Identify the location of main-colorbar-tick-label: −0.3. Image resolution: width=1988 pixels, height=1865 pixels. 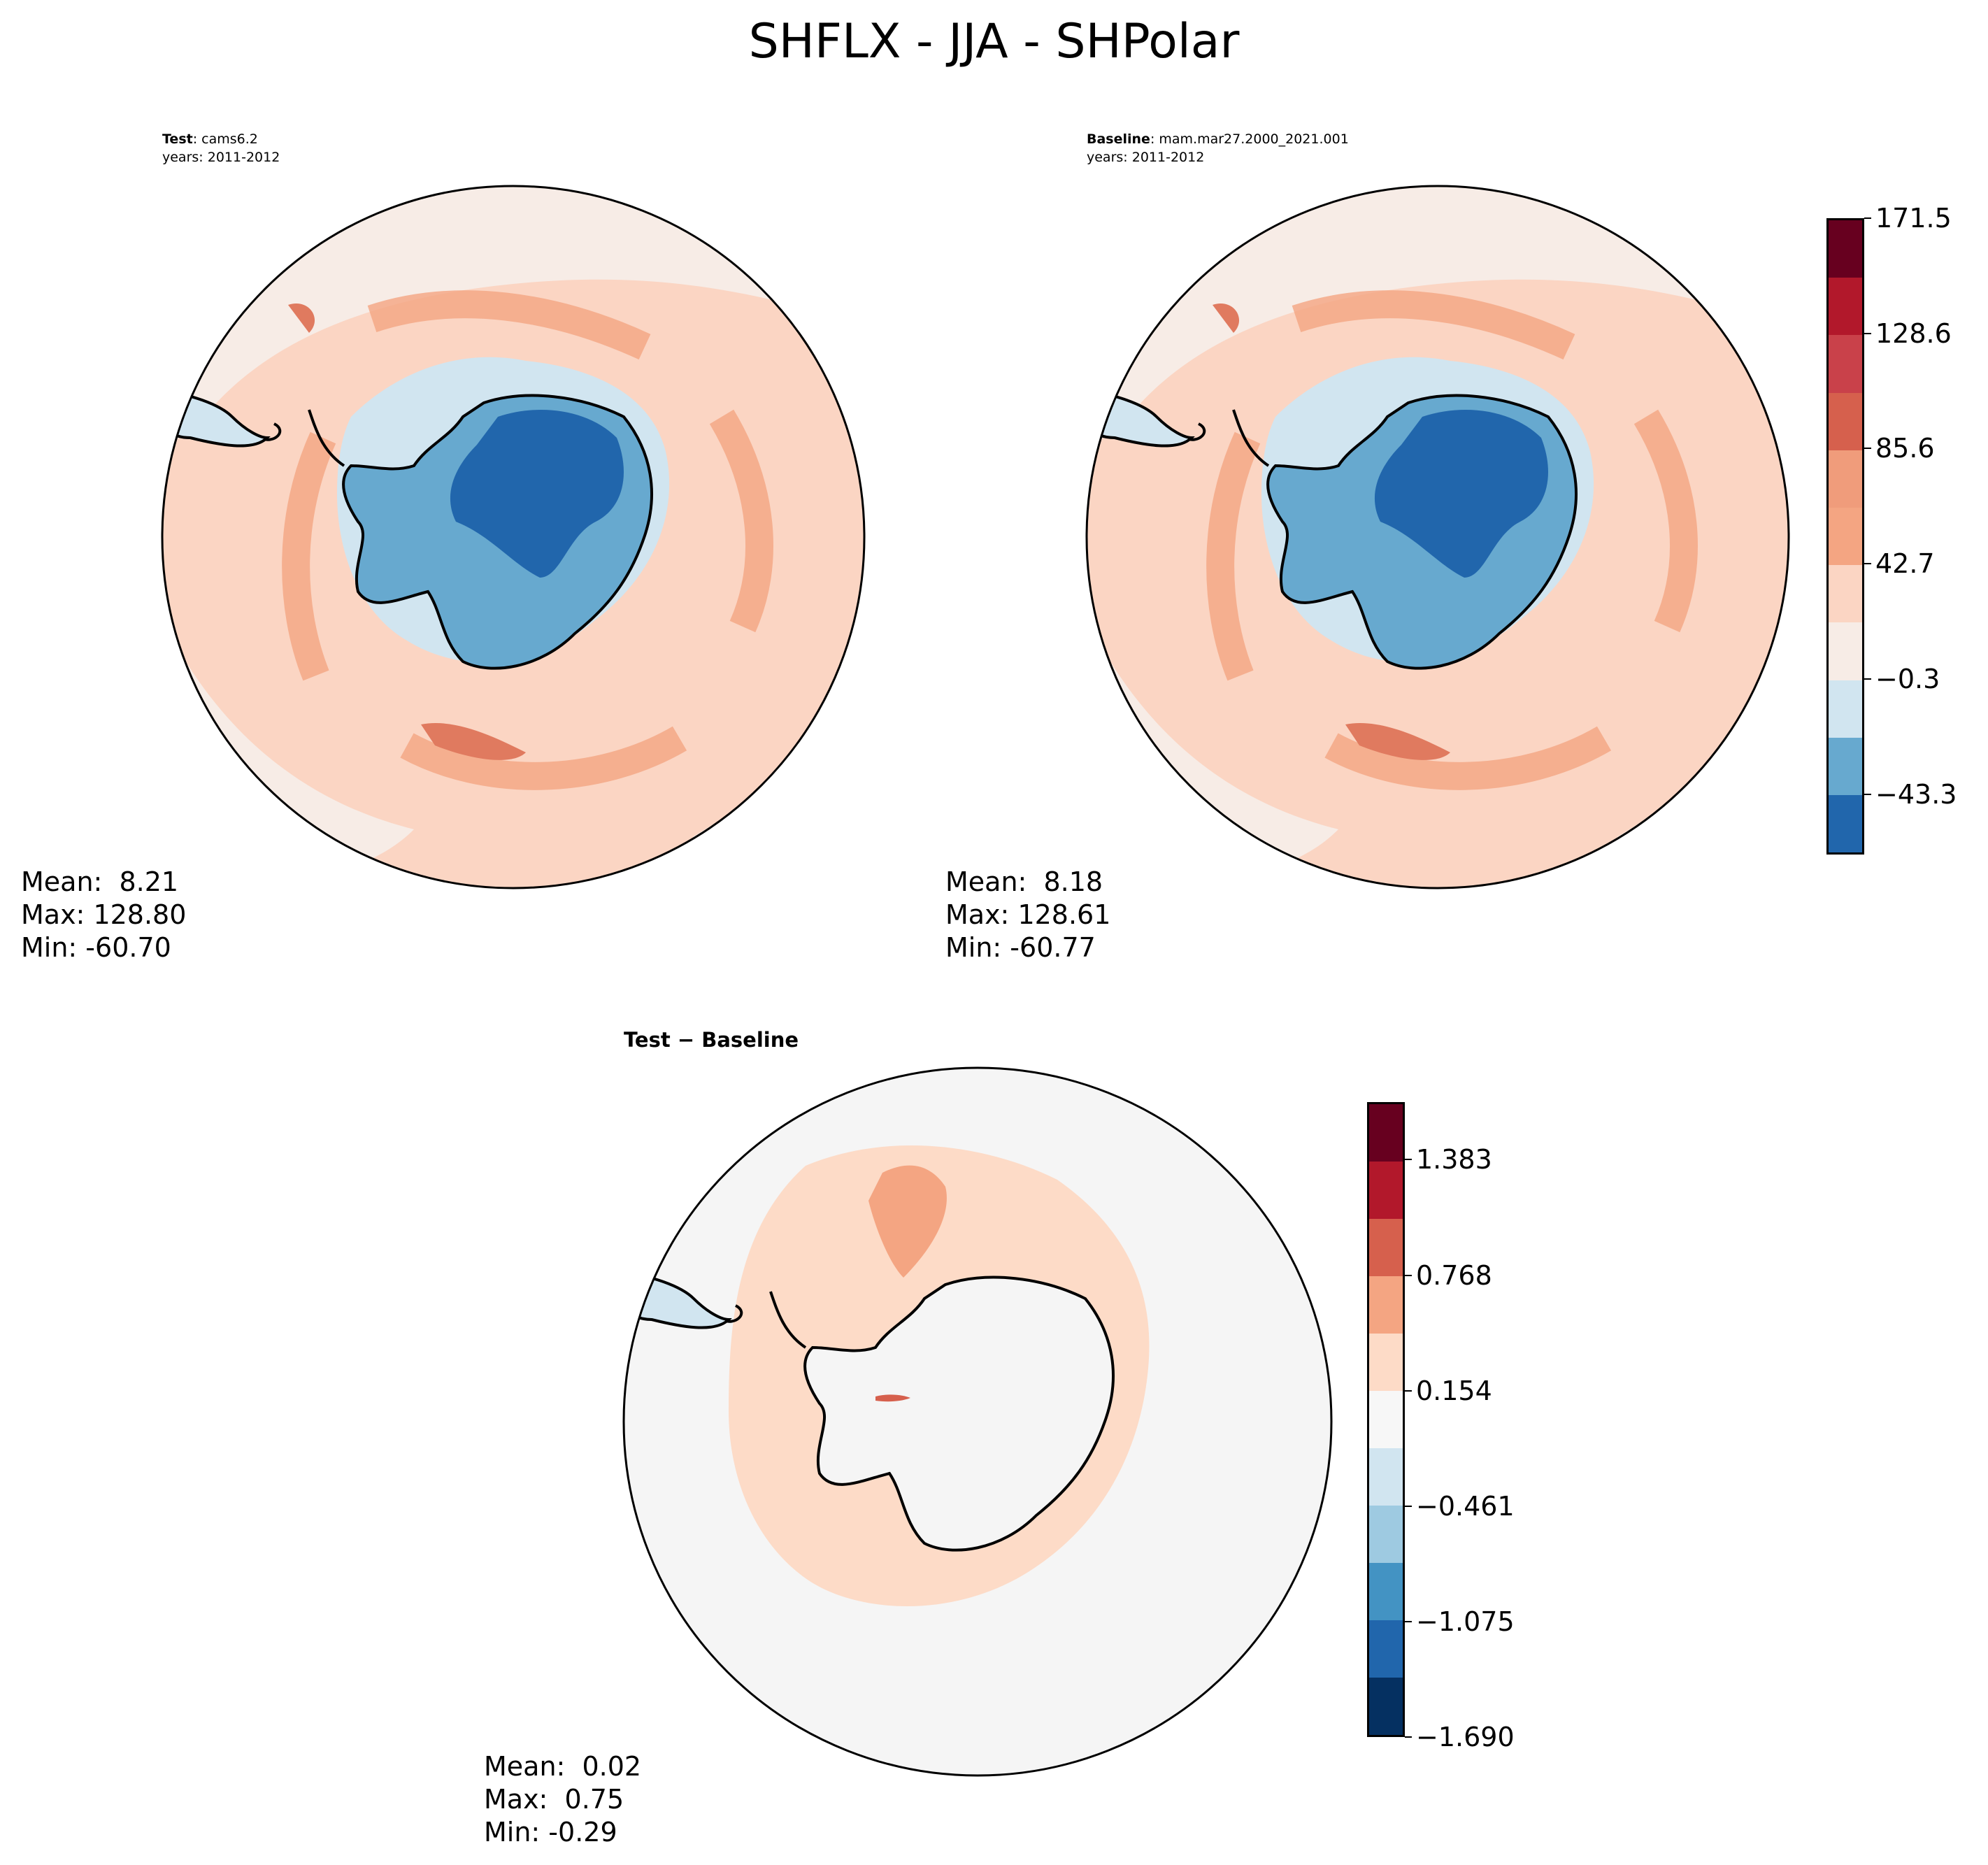
(1907, 678).